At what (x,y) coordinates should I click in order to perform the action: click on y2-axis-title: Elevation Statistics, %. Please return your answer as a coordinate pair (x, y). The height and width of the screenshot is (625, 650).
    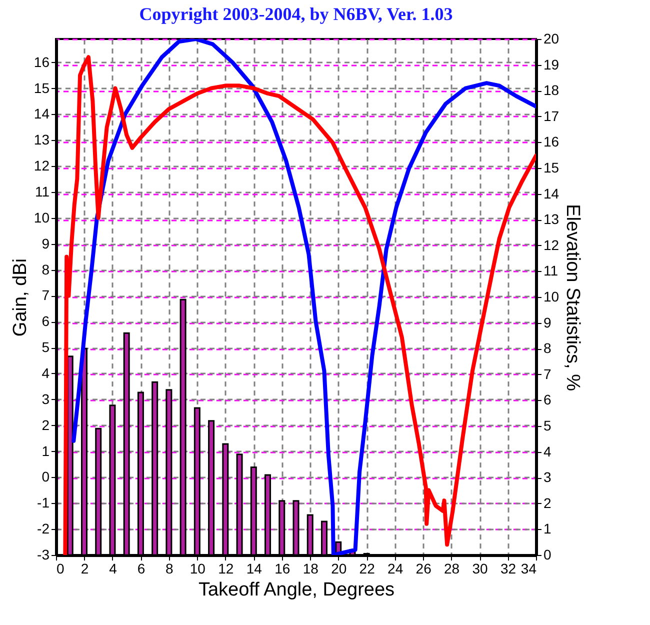
    Looking at the image, I should click on (573, 298).